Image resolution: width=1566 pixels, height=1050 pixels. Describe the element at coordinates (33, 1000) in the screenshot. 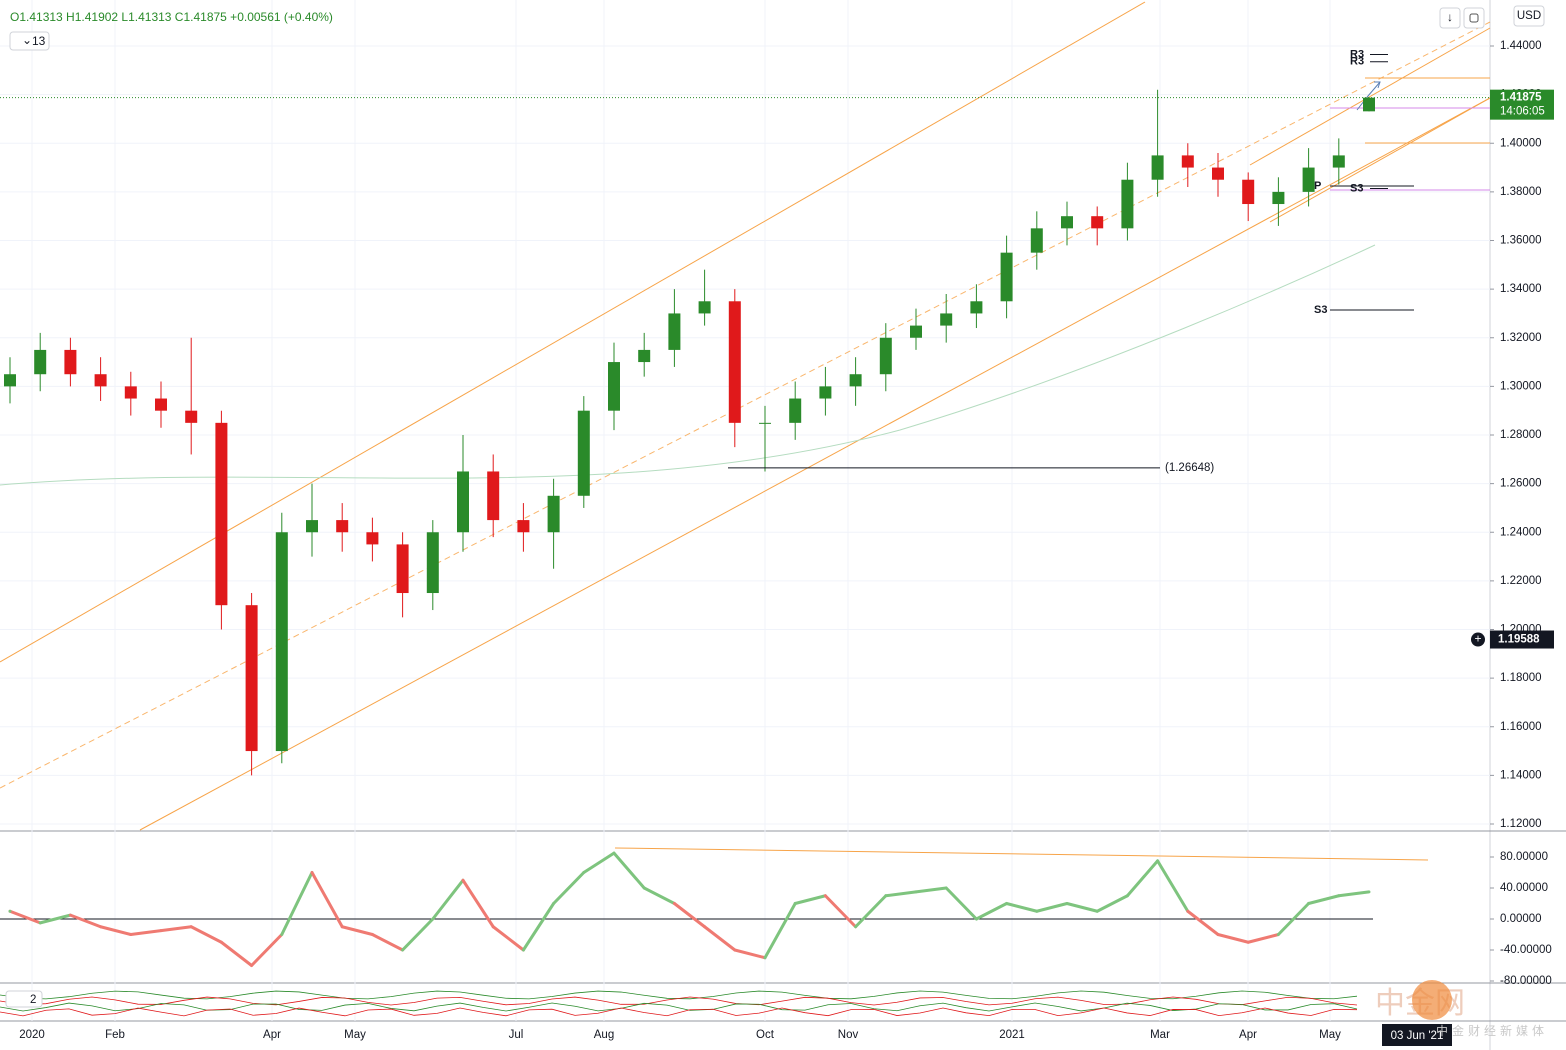

I see `pane3-label: 2` at that location.